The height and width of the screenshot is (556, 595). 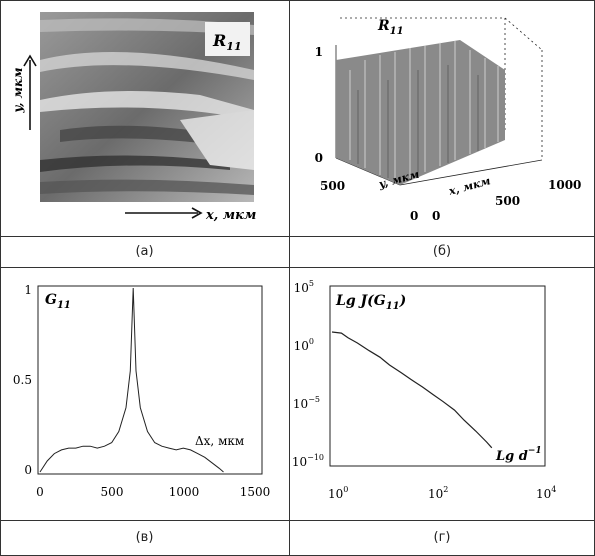 I want to click on d-xtick-exp-0: 0, so click(x=345, y=489).